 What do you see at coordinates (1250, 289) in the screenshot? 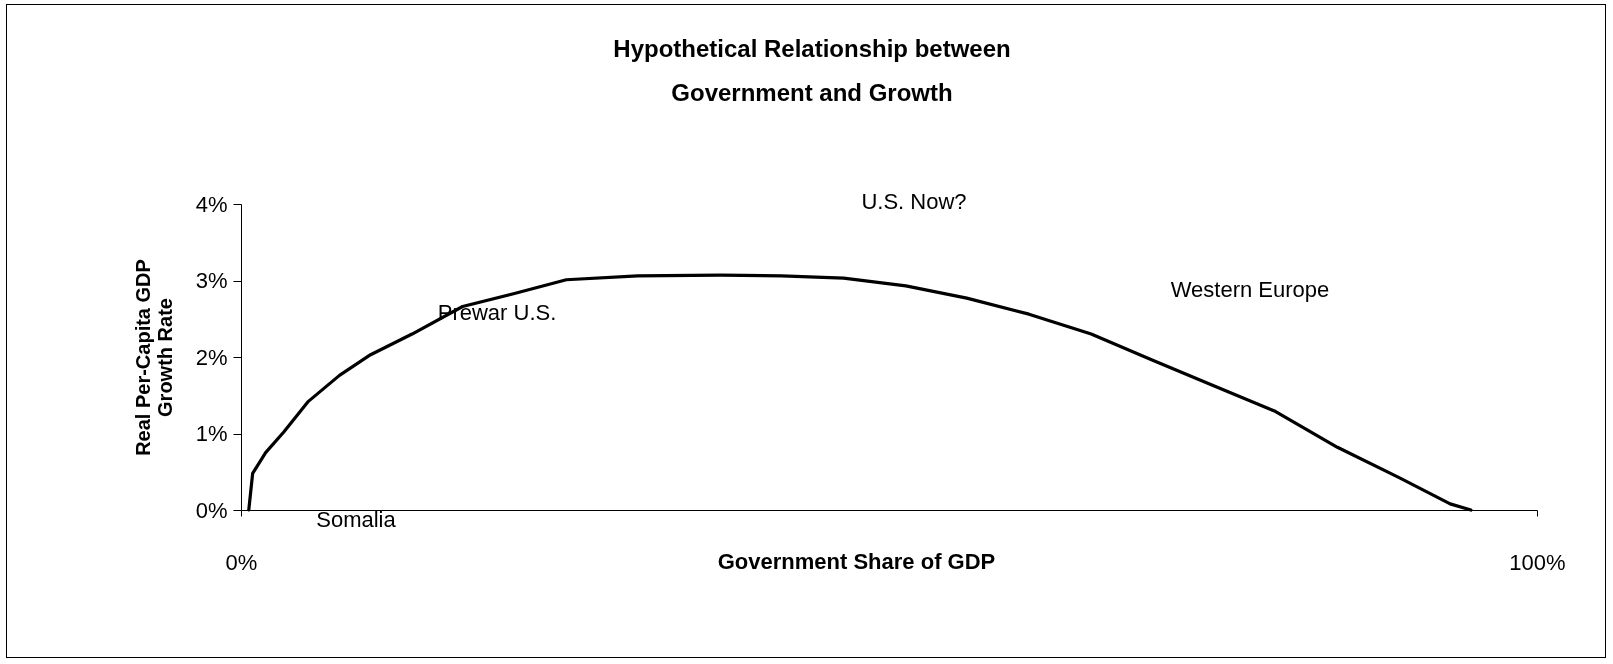
I see `annotation: Western Europe` at bounding box center [1250, 289].